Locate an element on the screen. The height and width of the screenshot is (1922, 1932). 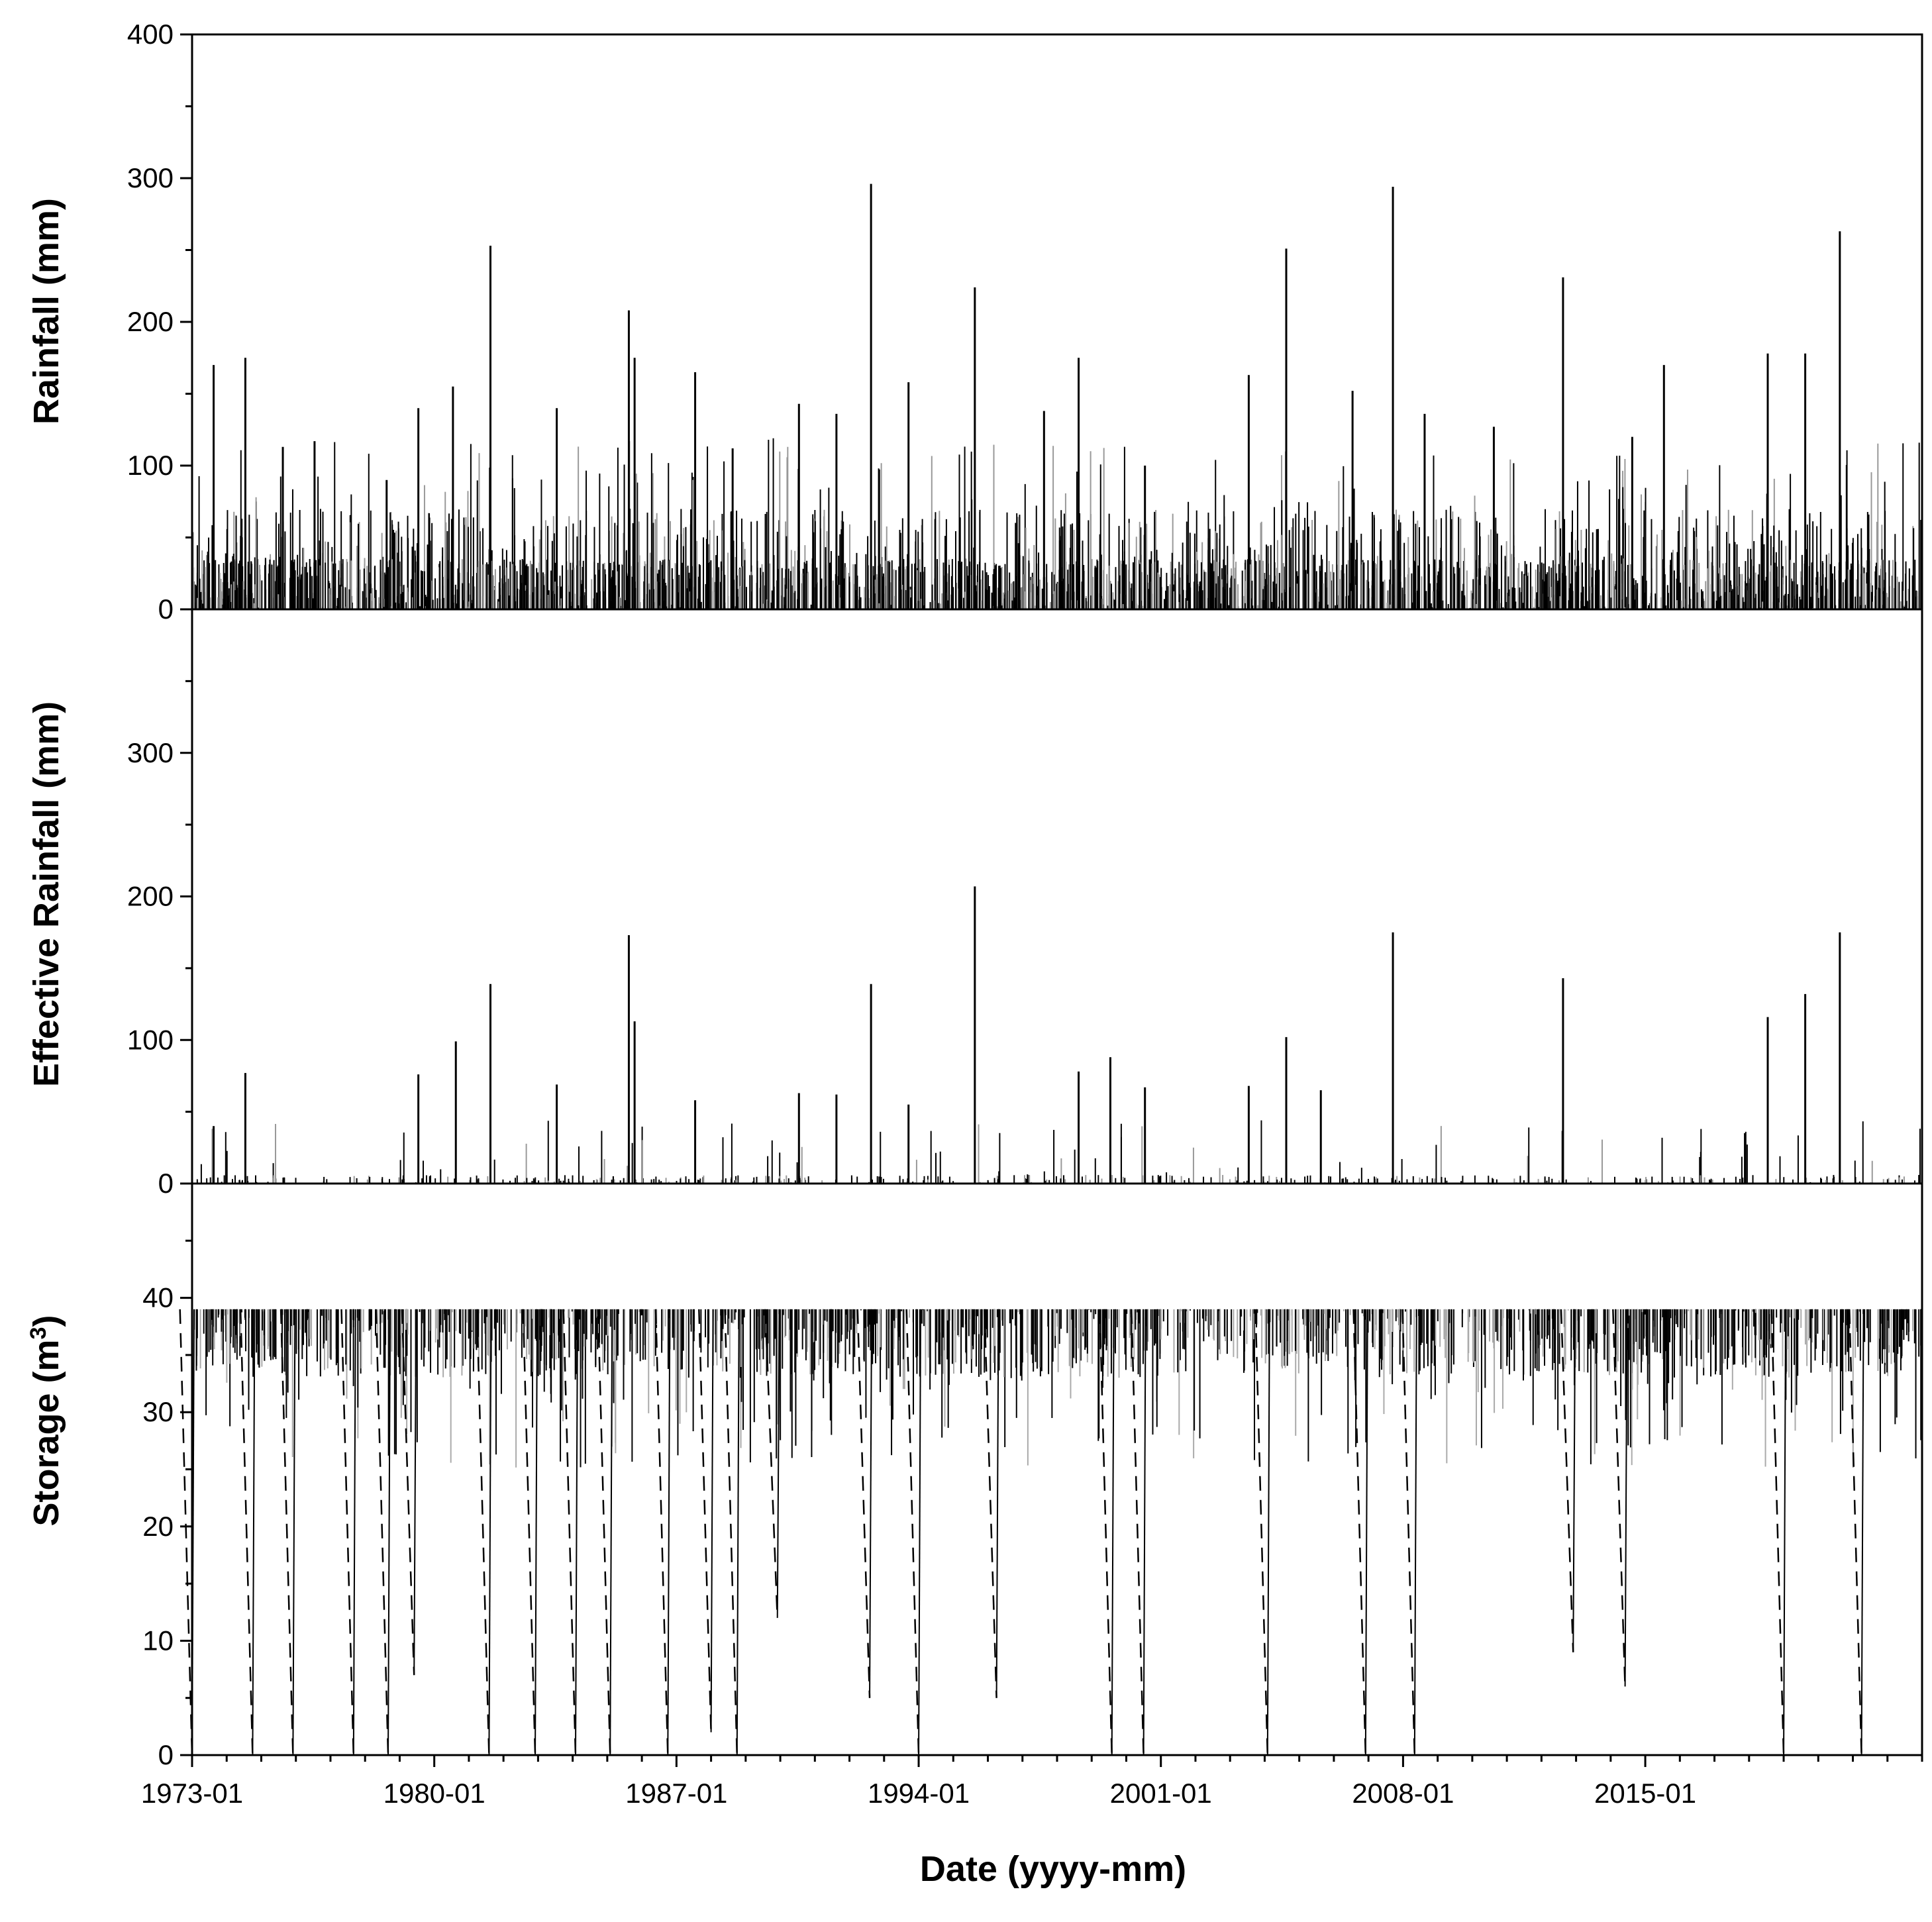
effective_rainfall-y-tick-label: 300 is located at coordinates (150, 752).